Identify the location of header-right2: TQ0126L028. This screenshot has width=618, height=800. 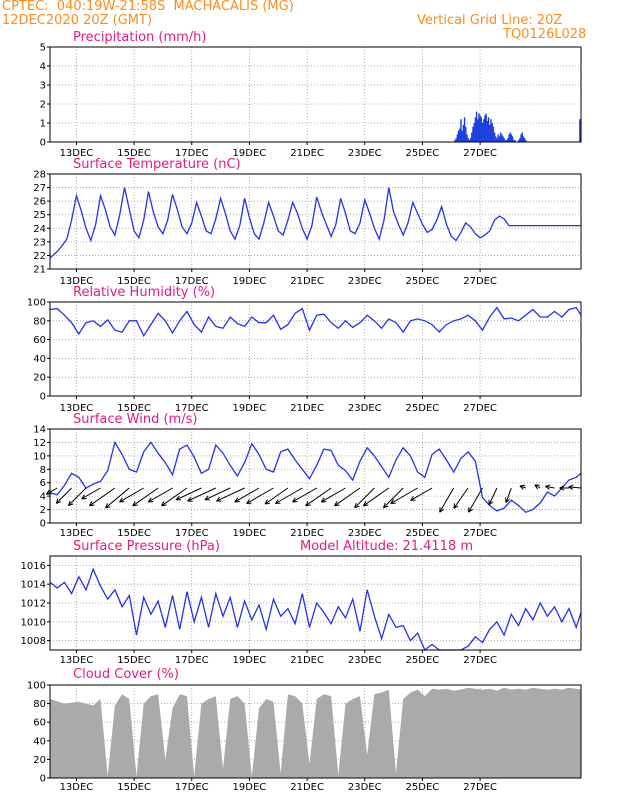
(545, 34).